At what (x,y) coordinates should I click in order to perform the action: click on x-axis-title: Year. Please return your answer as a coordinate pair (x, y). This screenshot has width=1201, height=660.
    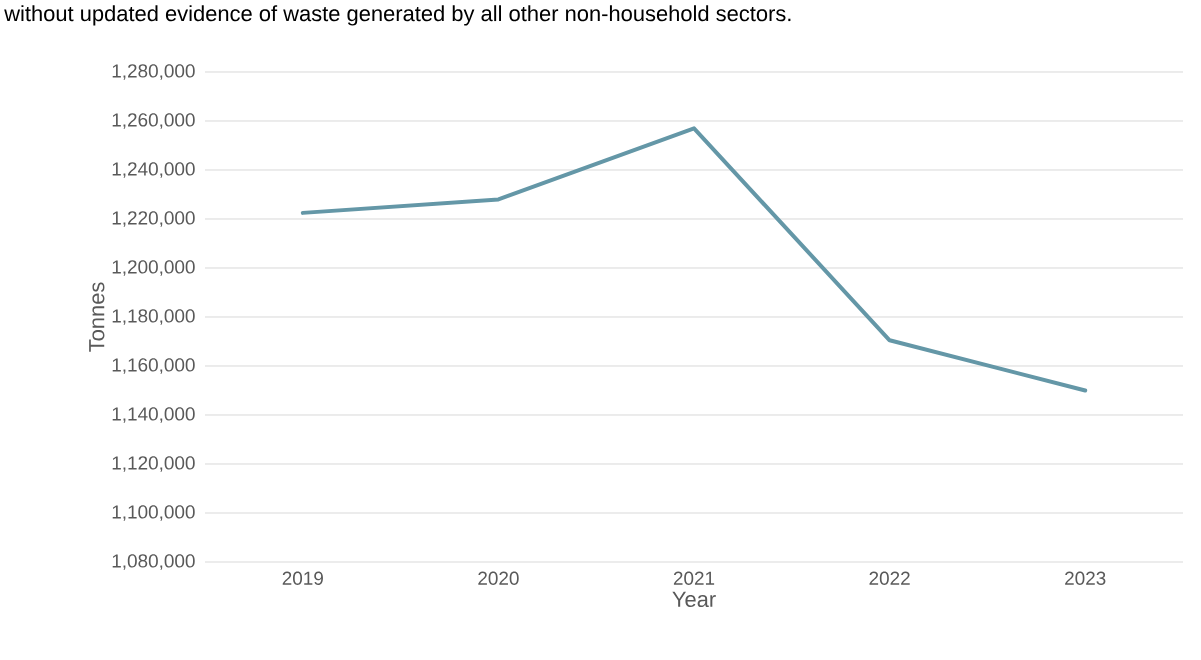
    Looking at the image, I should click on (694, 599).